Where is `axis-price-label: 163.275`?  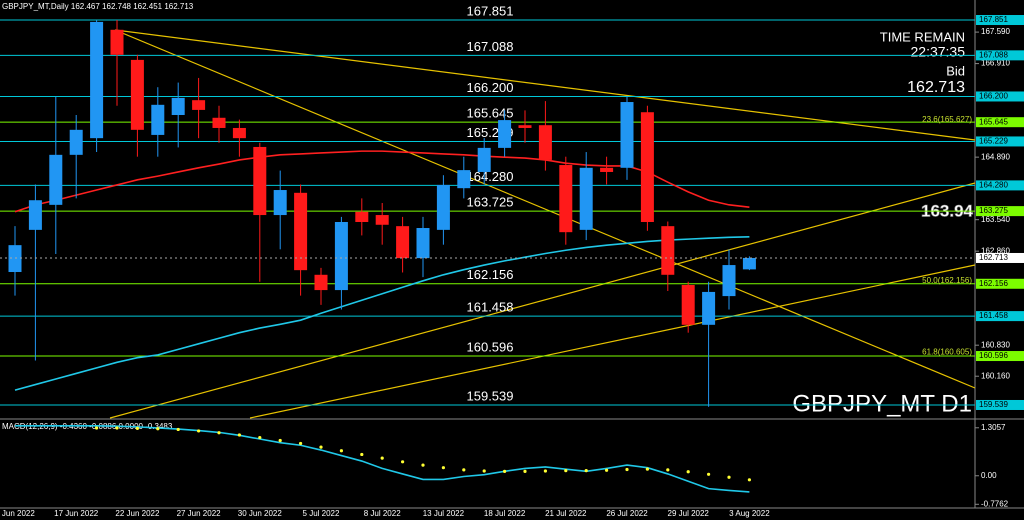 axis-price-label: 163.275 is located at coordinates (993, 210).